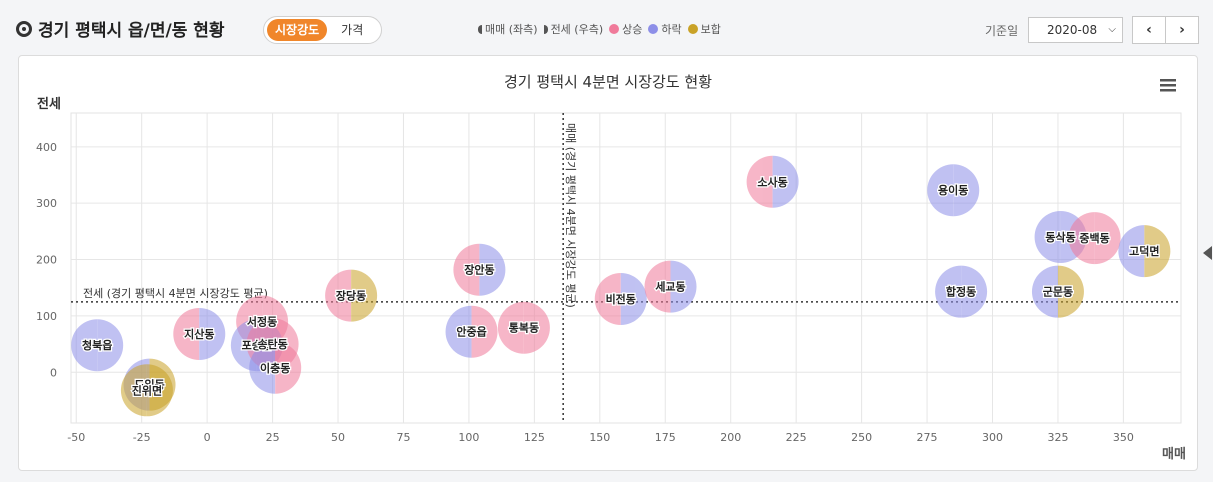  I want to click on bubble-label: 통복동, so click(524, 328).